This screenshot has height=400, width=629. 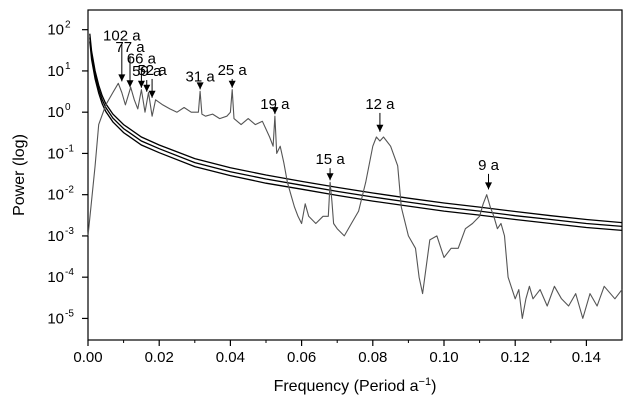 What do you see at coordinates (515, 357) in the screenshot?
I see `x-tick-label: 0.12` at bounding box center [515, 357].